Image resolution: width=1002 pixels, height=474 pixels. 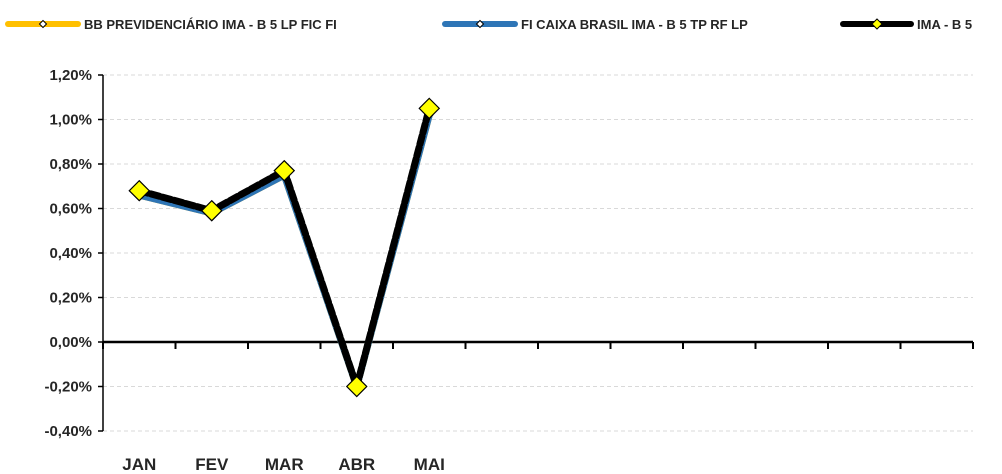 I want to click on legend-label: FI CAIXA BRASIL IMA - B 5 TP RF LP, so click(x=634, y=24).